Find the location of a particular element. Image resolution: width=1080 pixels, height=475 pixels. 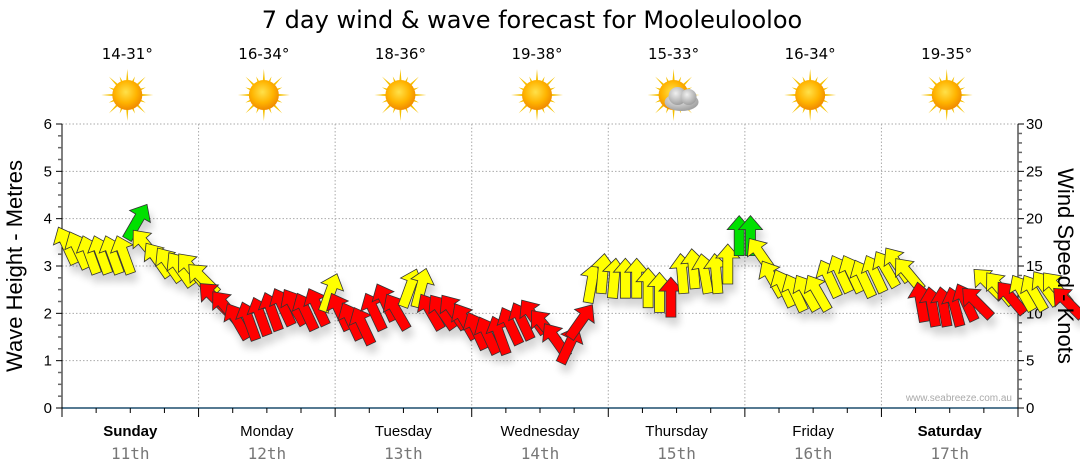

day-label: Saturday is located at coordinates (950, 431).